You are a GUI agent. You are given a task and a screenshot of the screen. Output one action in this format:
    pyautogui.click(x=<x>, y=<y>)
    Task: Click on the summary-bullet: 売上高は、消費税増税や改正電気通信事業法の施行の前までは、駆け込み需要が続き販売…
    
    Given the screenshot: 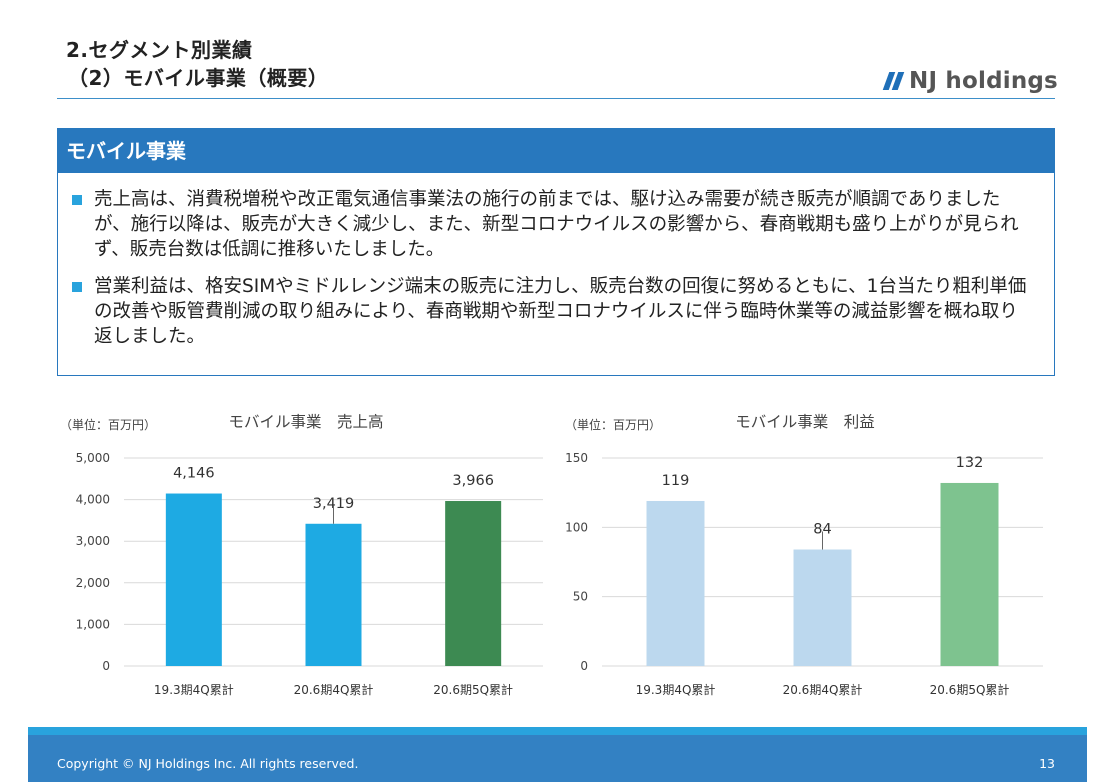 What is the action you would take?
    pyautogui.click(x=551, y=224)
    